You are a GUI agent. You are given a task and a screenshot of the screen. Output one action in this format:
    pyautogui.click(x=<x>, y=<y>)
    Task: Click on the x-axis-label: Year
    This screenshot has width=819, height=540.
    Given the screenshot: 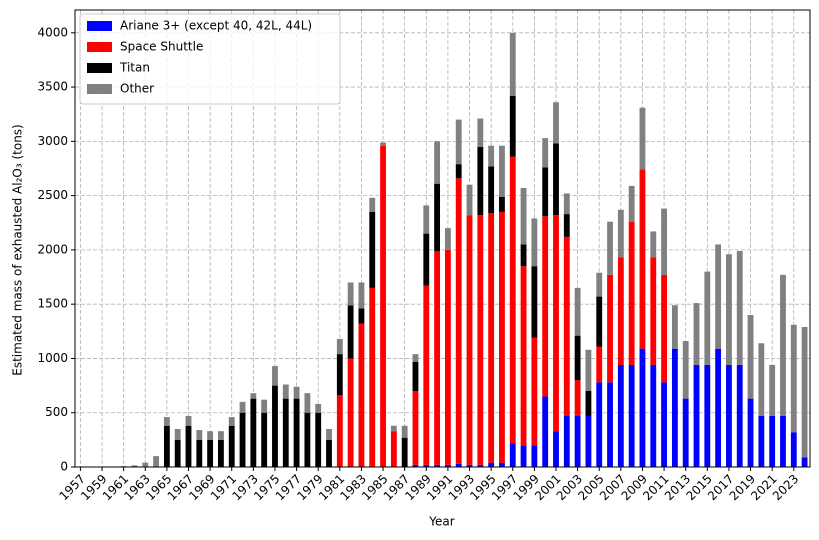 What is the action you would take?
    pyautogui.click(x=441, y=522)
    